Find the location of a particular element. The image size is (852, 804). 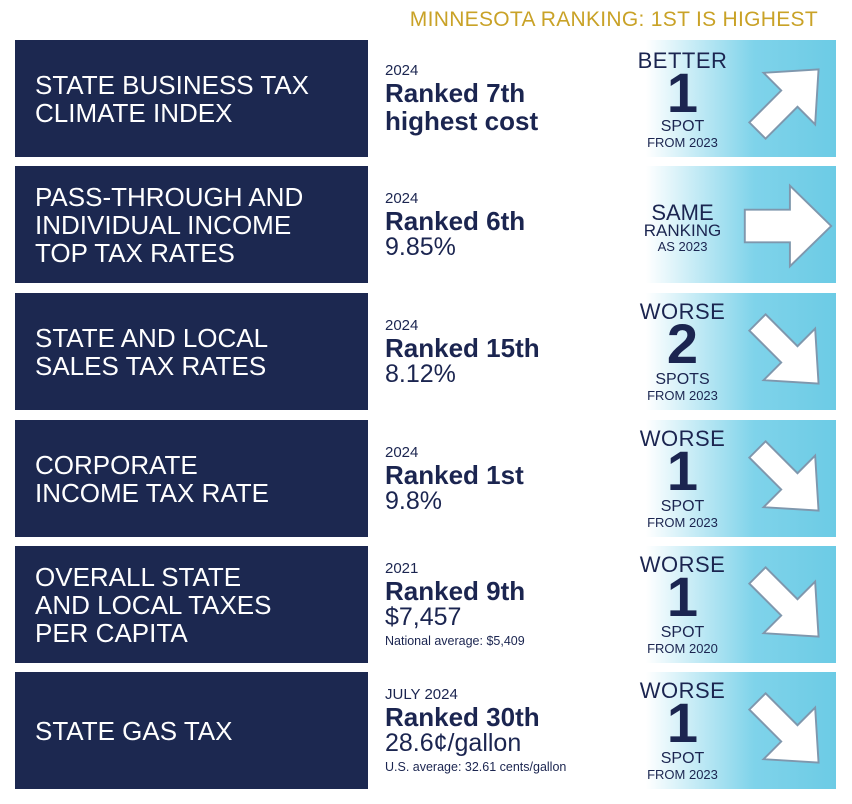

rank-value: 9.8% is located at coordinates (413, 500).